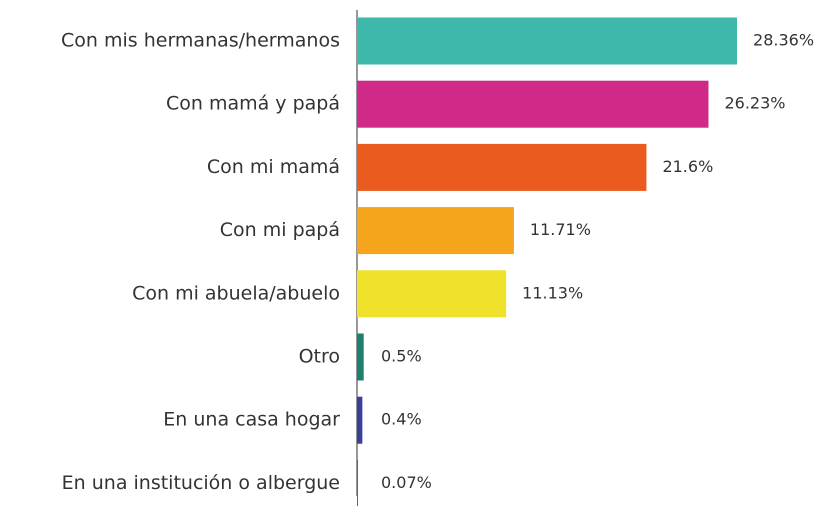 The width and height of the screenshot is (837, 506). I want to click on category-label: Con mi papá, so click(280, 230).